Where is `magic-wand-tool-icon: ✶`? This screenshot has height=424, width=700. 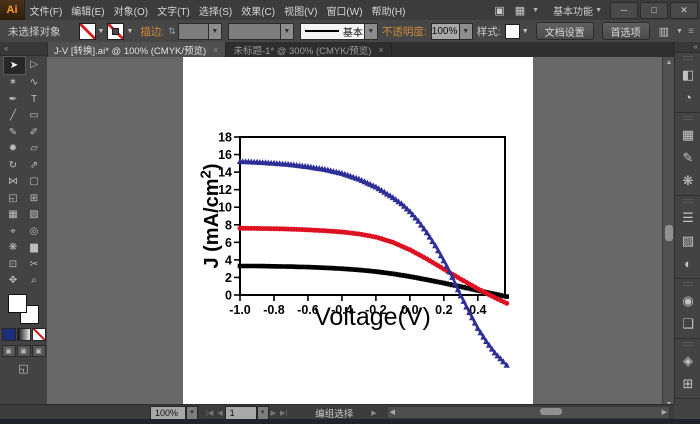
magic-wand-tool-icon: ✶ is located at coordinates (13, 83).